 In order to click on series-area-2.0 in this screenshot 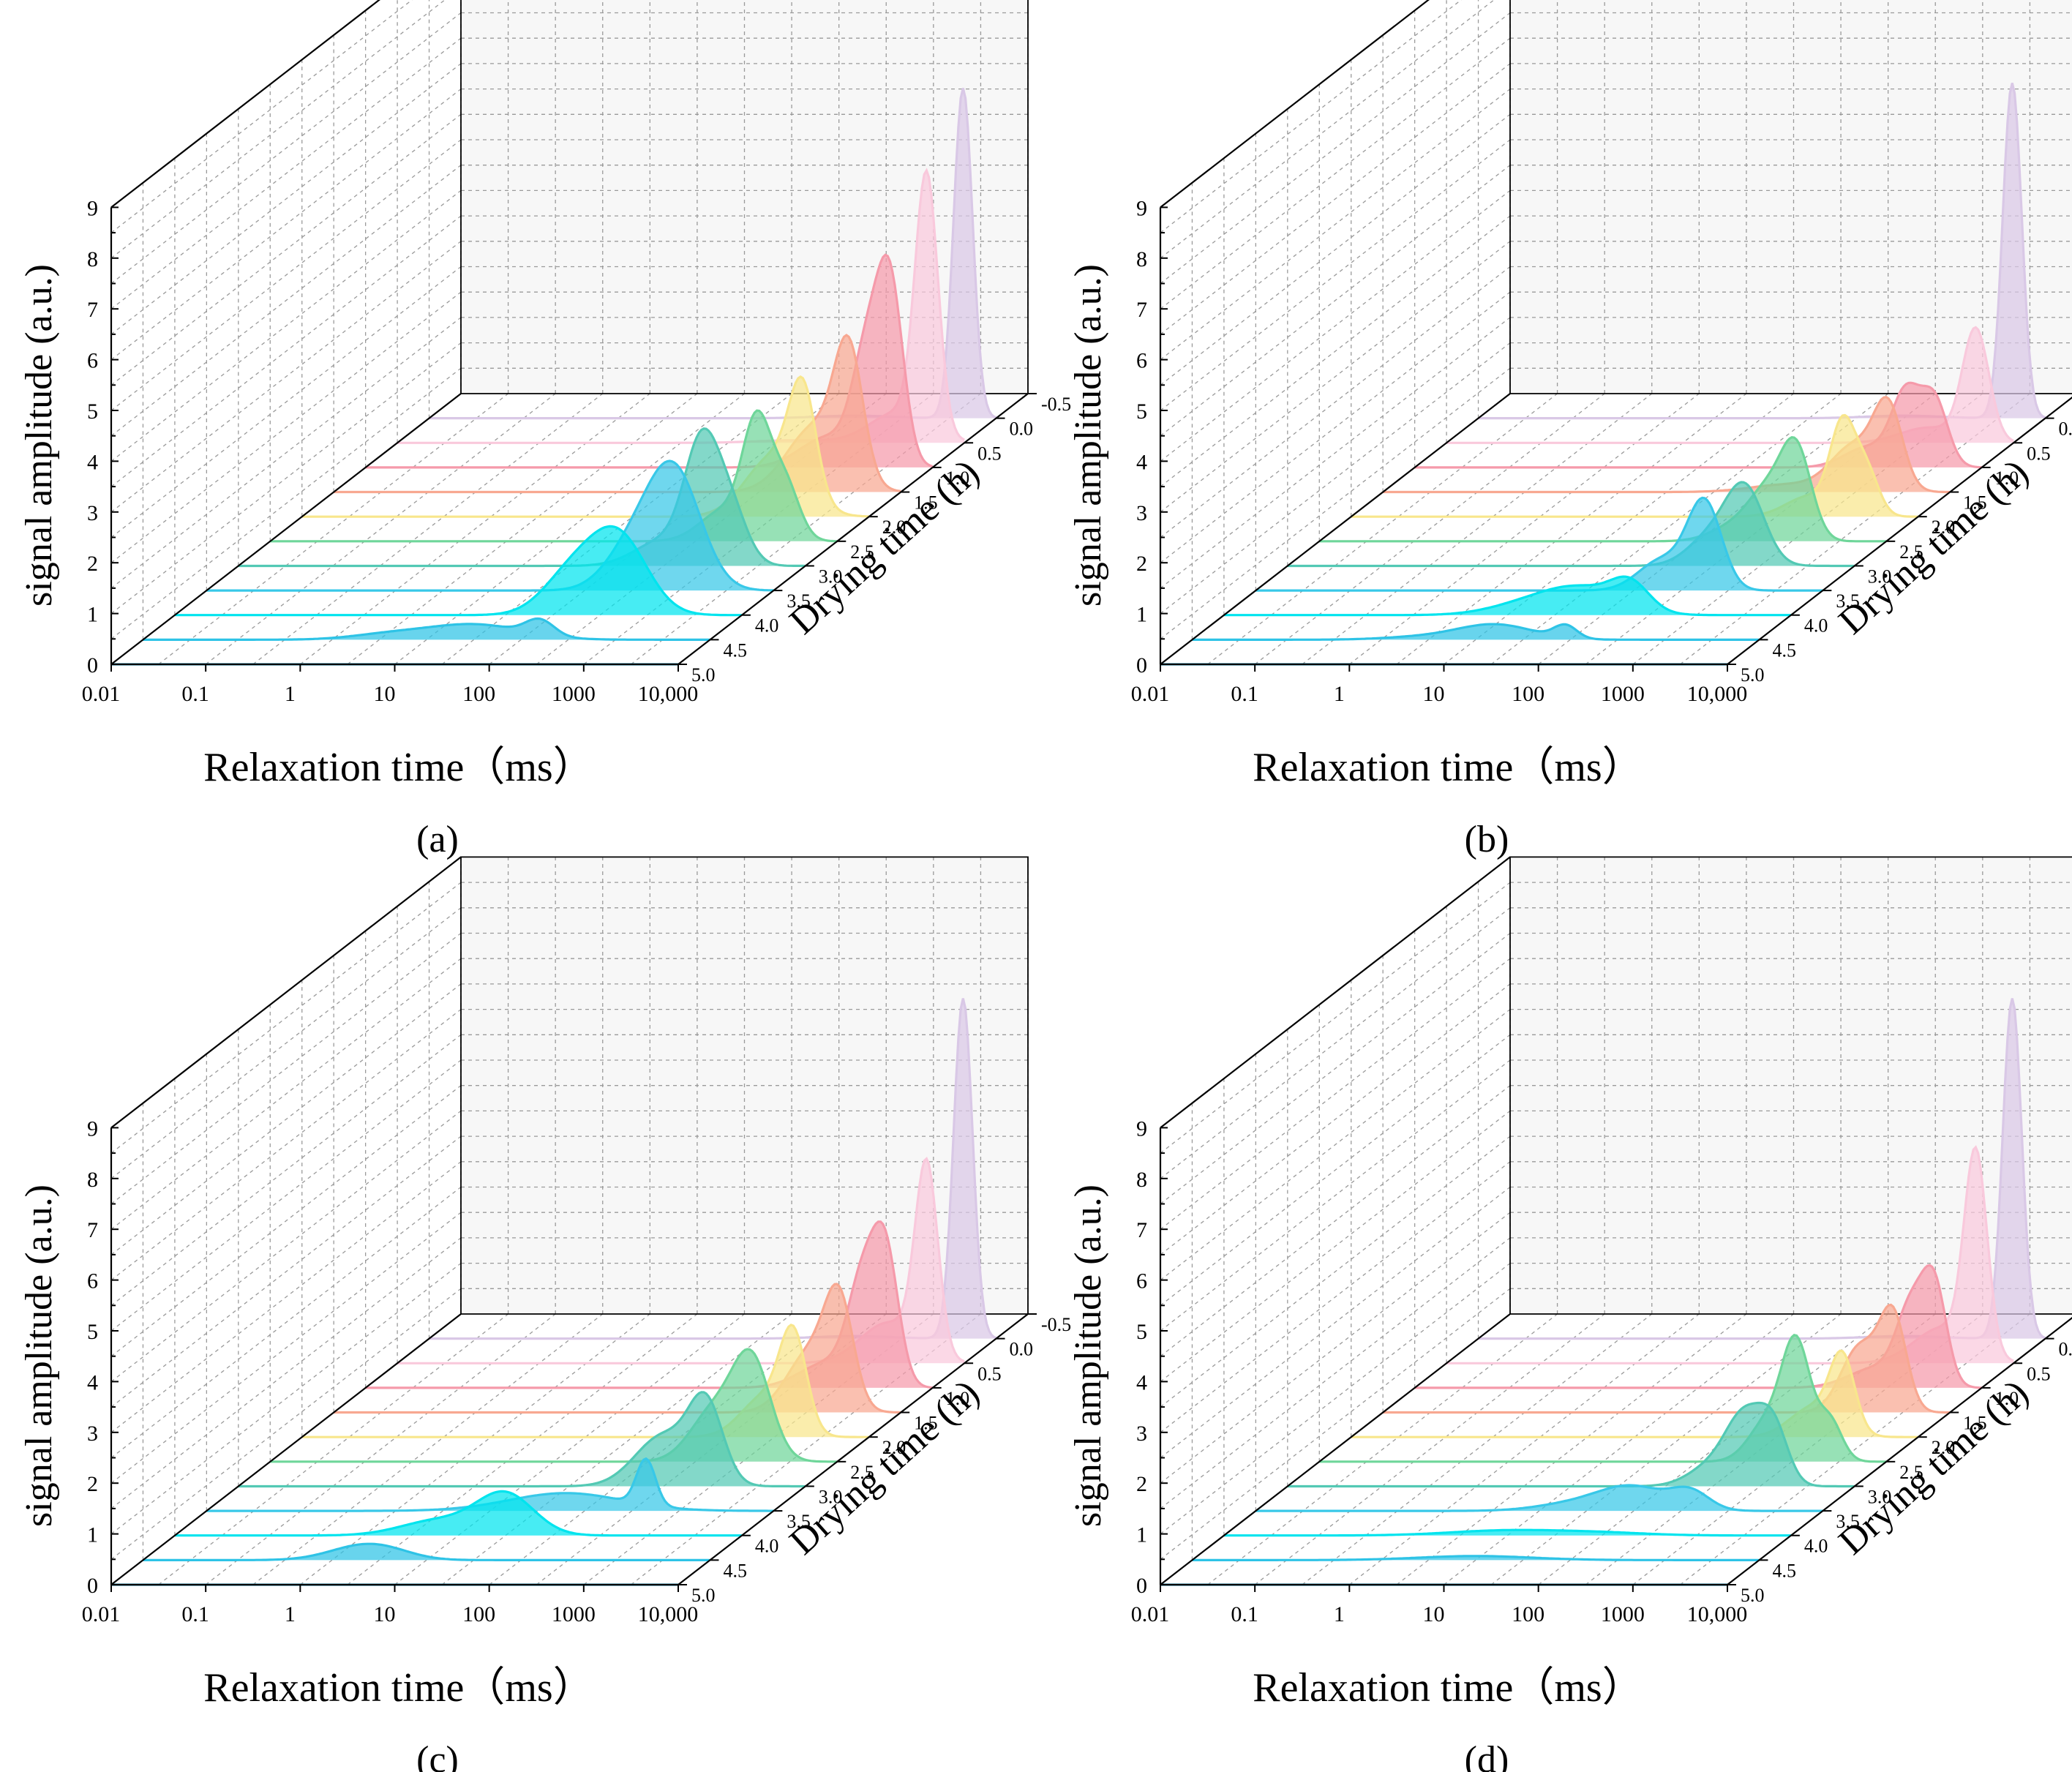, I will do `click(1634, 466)`.